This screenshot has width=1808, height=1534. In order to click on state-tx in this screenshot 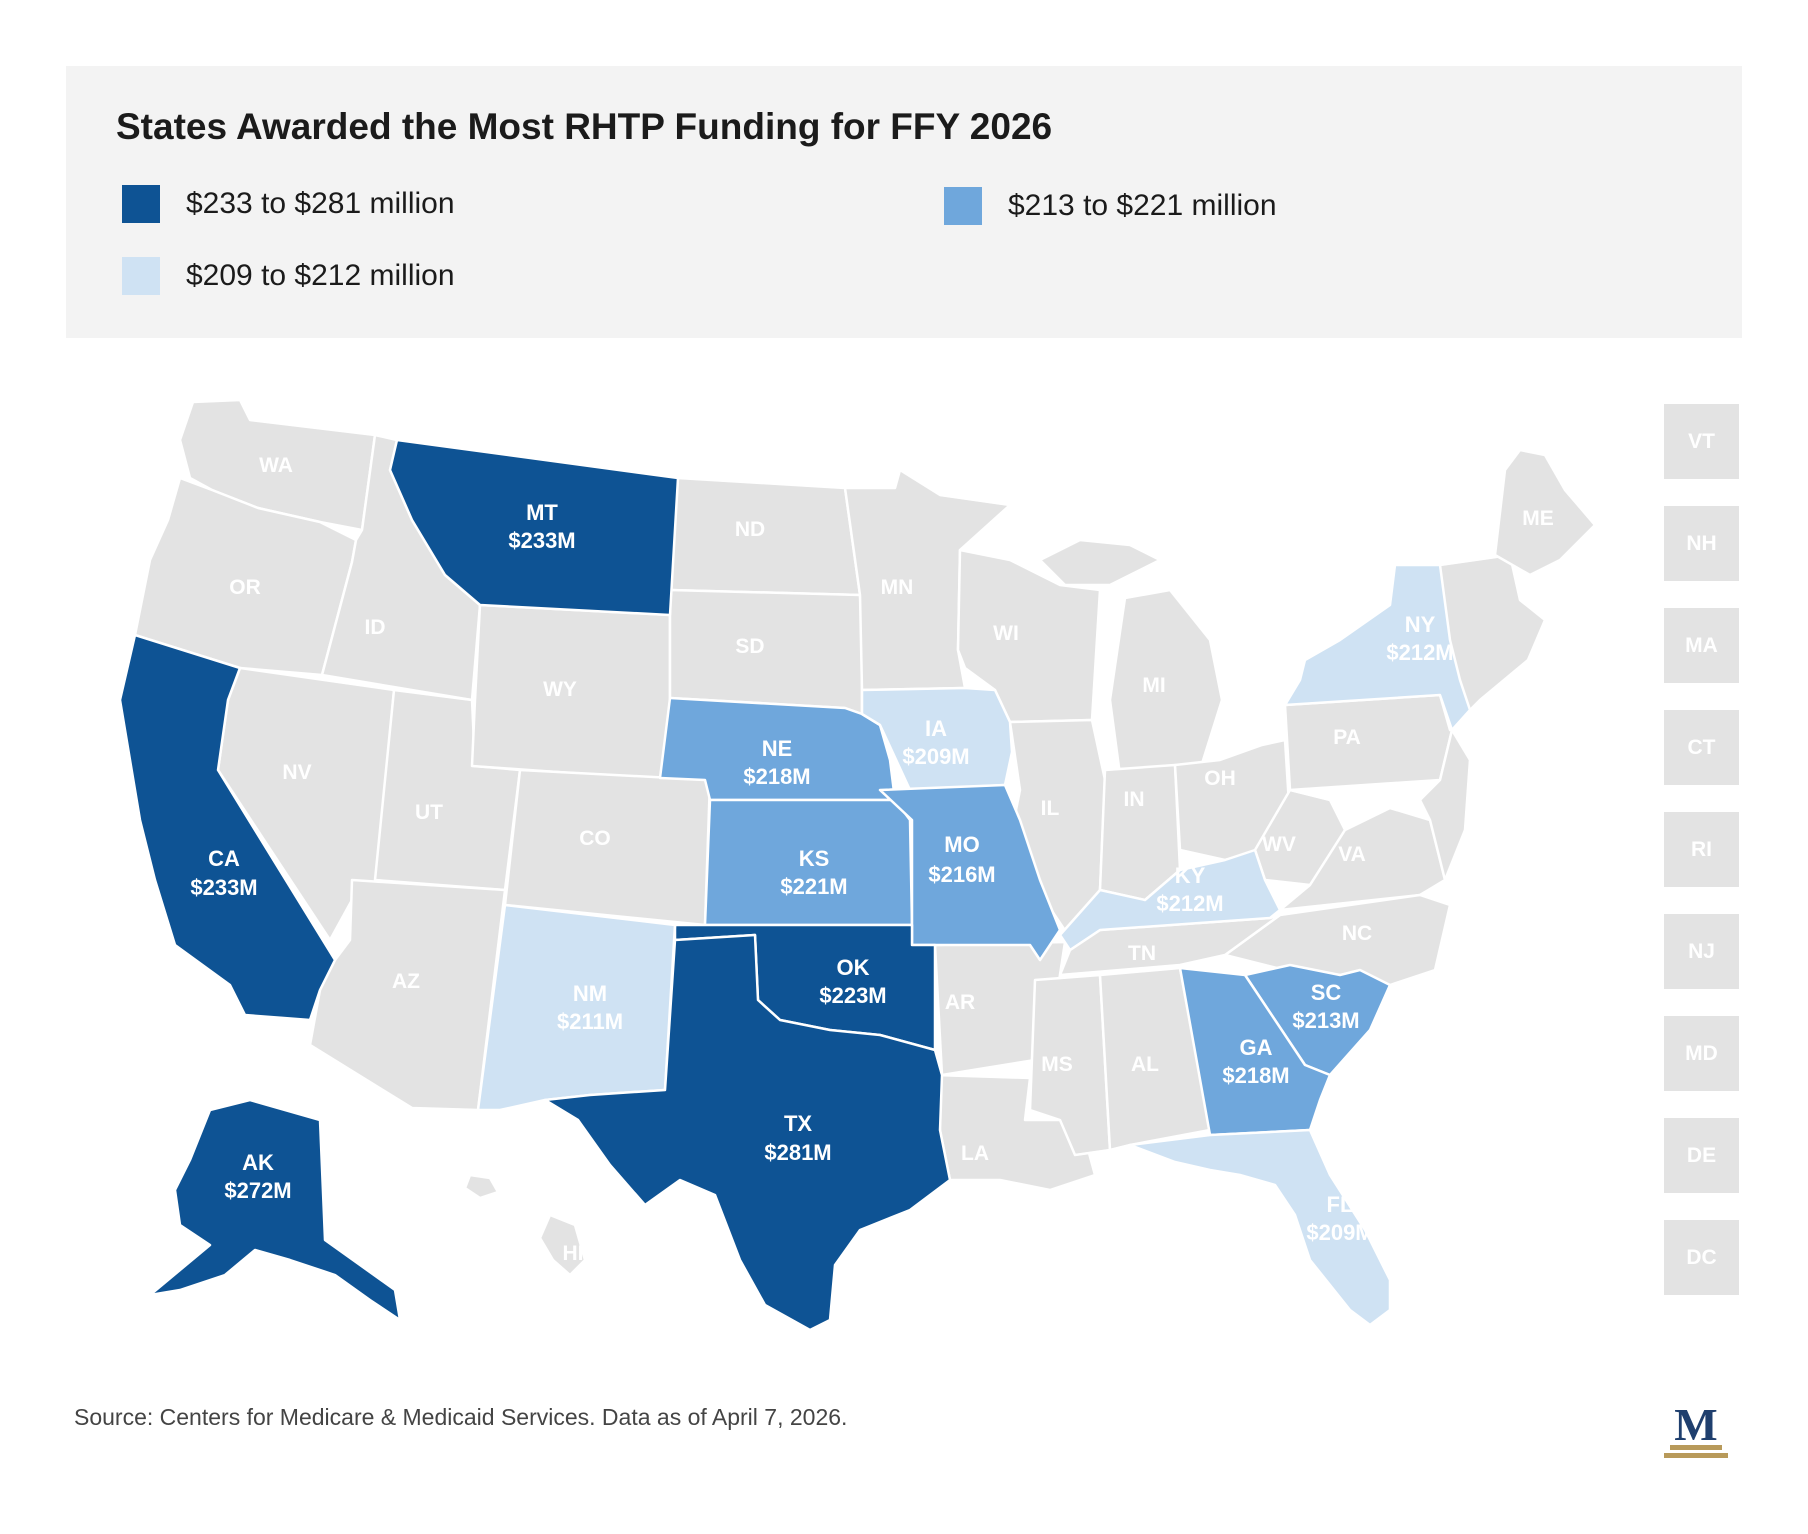, I will do `click(747, 1132)`.